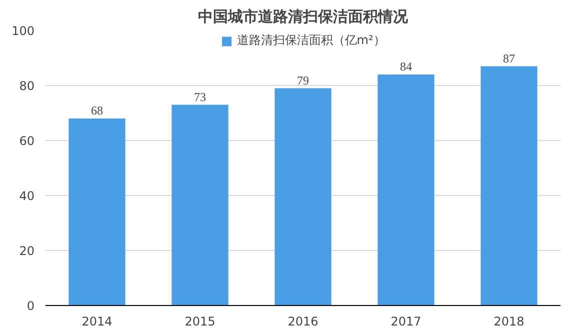 This screenshot has height=328, width=580. Describe the element at coordinates (200, 97) in the screenshot. I see `data-label: 73` at that location.